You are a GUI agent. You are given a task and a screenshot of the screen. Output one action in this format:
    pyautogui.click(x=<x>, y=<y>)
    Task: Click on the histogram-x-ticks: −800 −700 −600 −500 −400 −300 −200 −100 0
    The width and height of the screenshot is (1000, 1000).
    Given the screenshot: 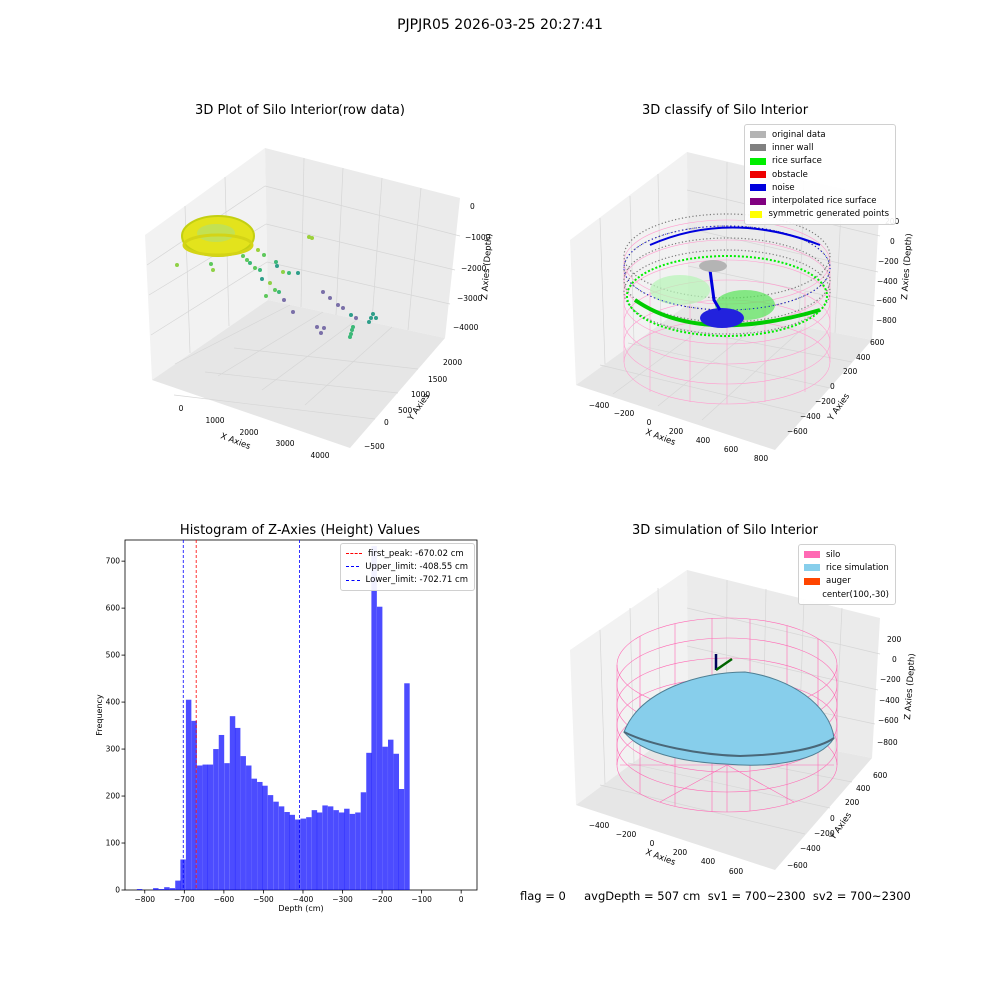 What is the action you would take?
    pyautogui.click(x=299, y=897)
    